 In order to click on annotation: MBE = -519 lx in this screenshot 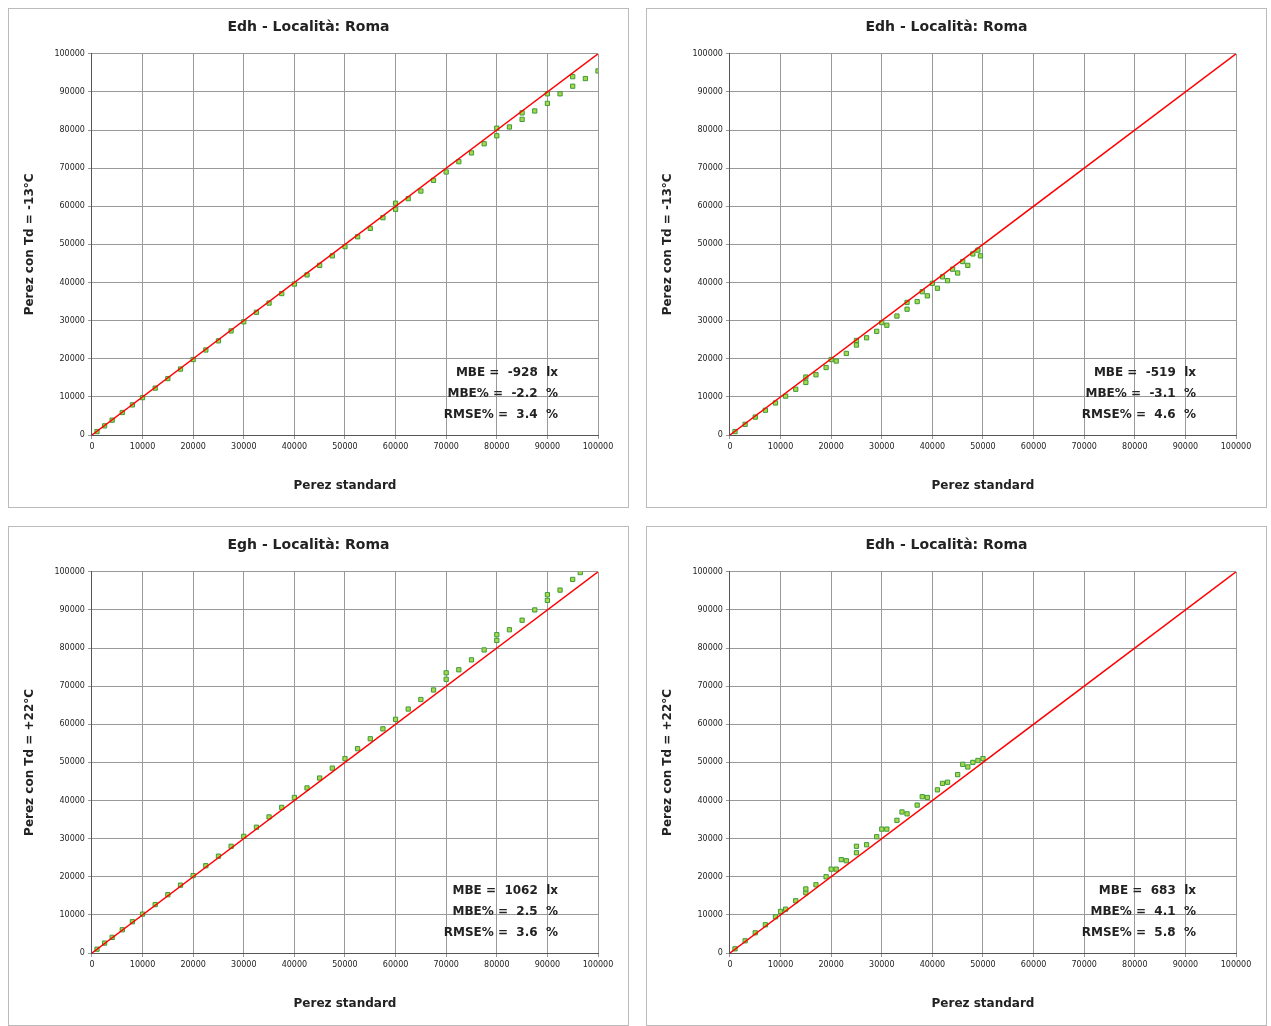, I will do `click(1145, 372)`.